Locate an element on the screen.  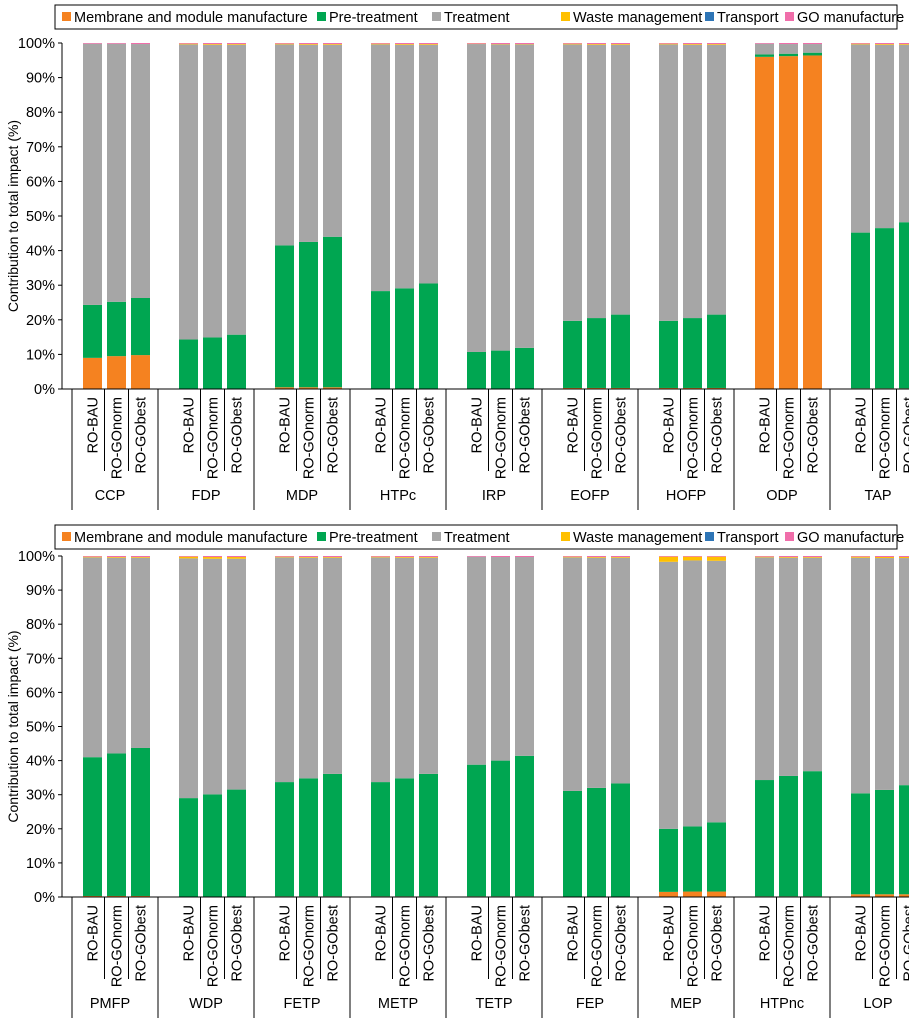
category-label: TETP is located at coordinates (493, 1004).